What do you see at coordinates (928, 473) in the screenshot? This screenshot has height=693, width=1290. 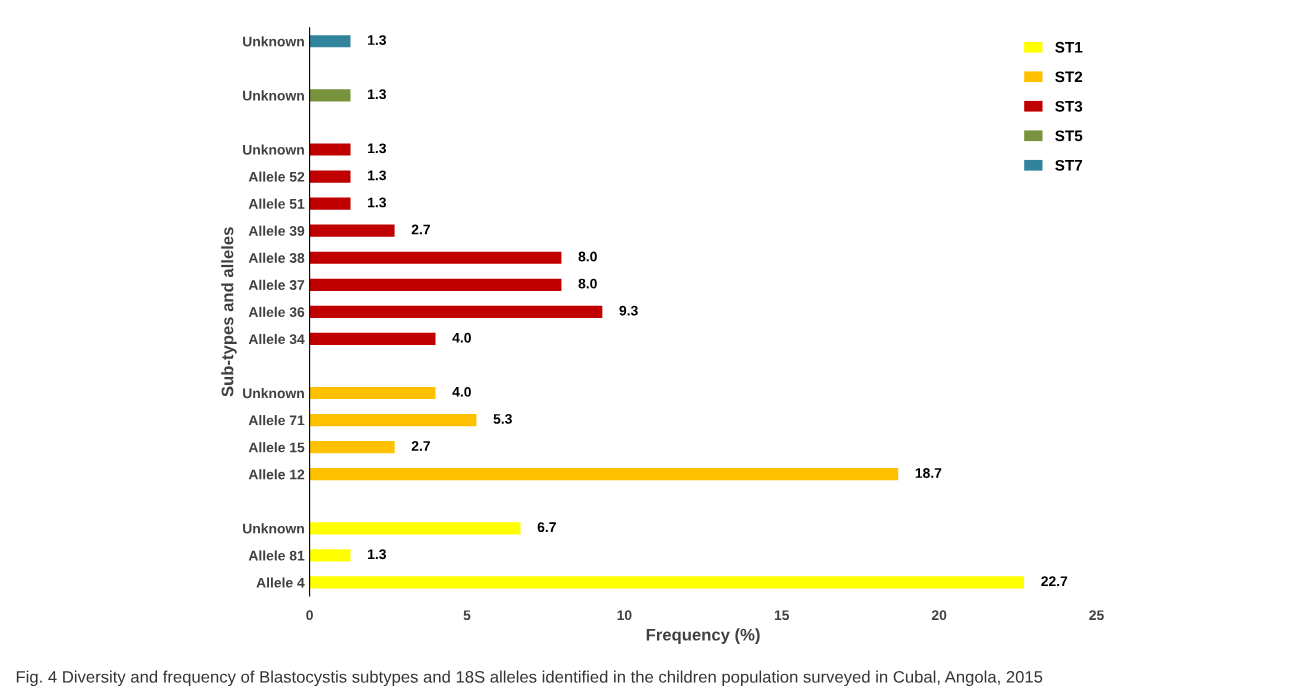 I see `data-label: 18.7` at bounding box center [928, 473].